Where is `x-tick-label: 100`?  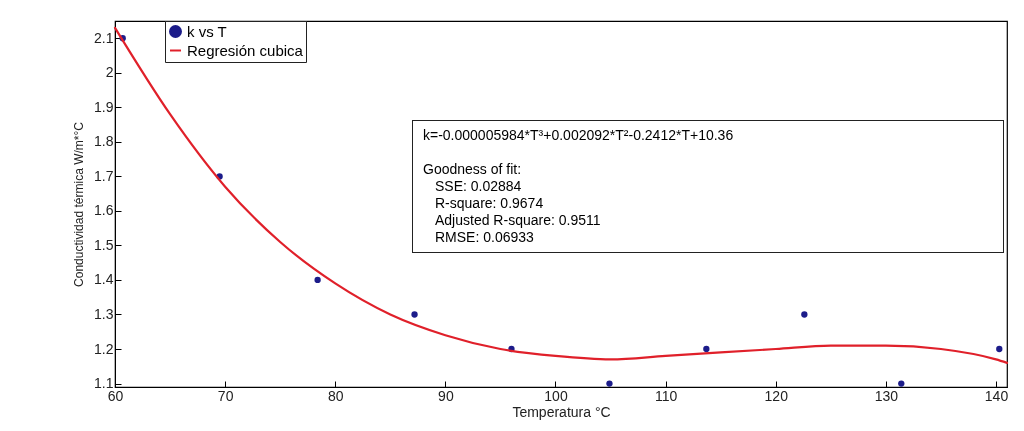 x-tick-label: 100 is located at coordinates (556, 395).